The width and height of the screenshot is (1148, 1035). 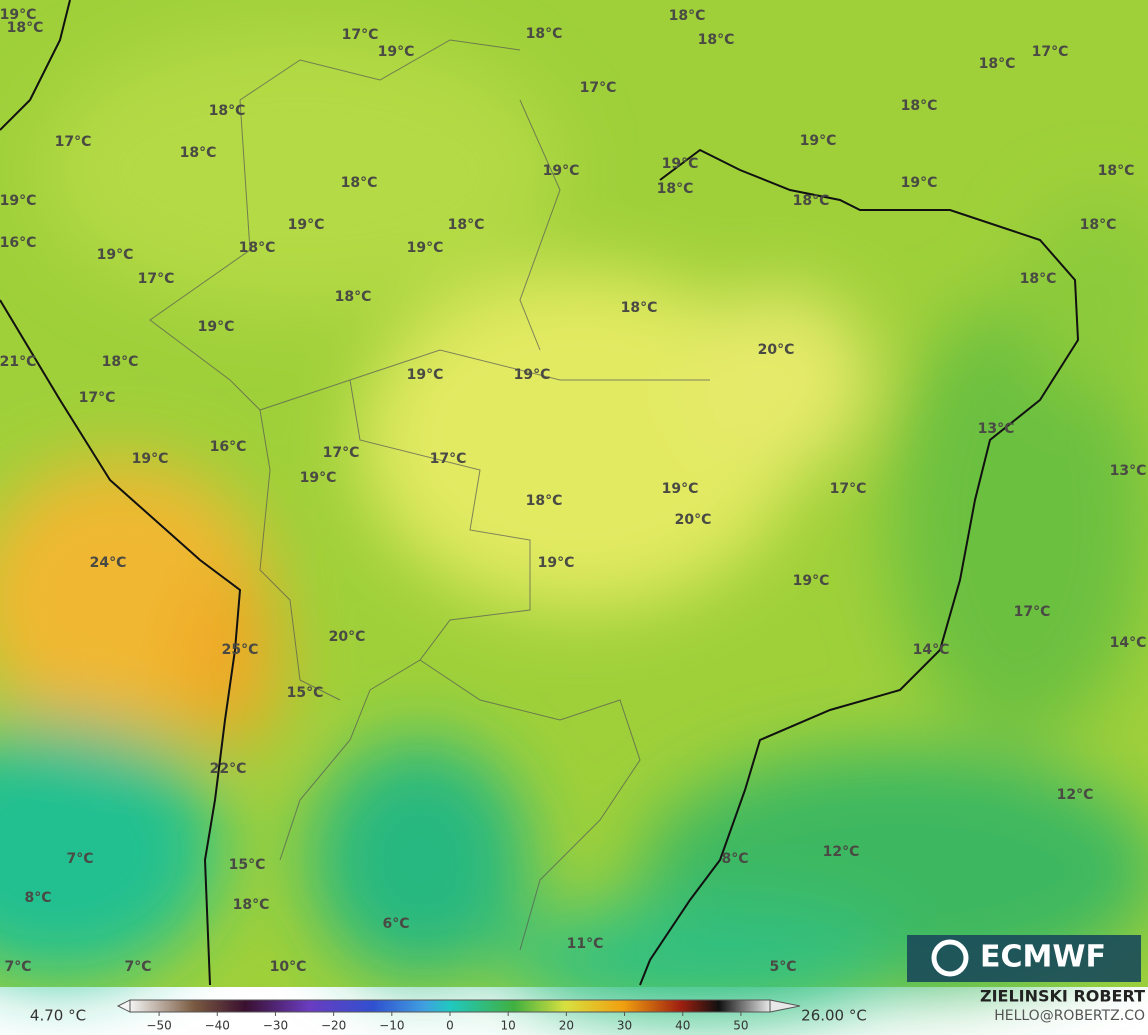 I want to click on colorbar-tick-label: −40, so click(x=217, y=1026).